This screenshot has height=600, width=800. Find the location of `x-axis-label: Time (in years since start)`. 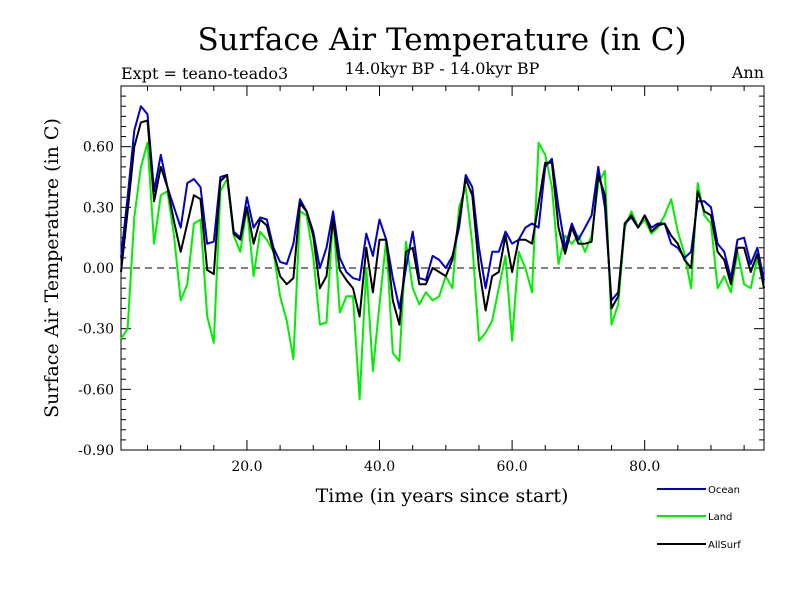

x-axis-label: Time (in years since start) is located at coordinates (442, 496).